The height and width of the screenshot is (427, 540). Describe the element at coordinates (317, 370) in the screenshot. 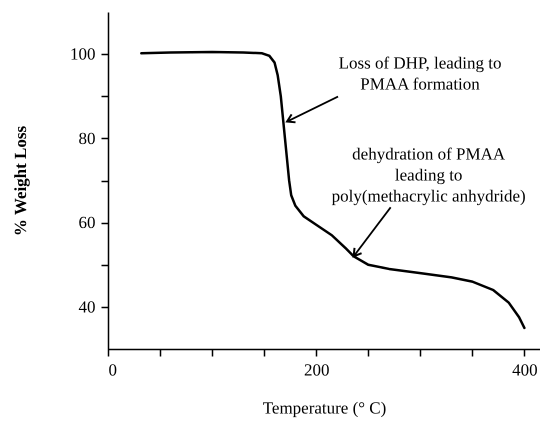

I see `x-tick-label: 200` at that location.